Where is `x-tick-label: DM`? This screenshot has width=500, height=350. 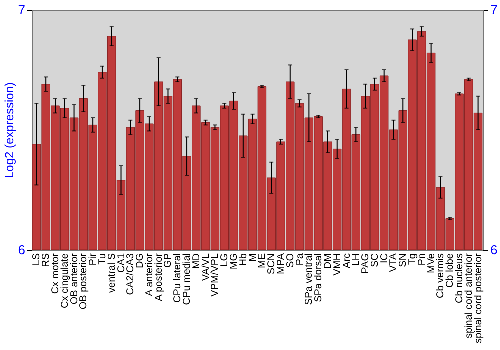
x-tick-label: DM is located at coordinates (328, 262).